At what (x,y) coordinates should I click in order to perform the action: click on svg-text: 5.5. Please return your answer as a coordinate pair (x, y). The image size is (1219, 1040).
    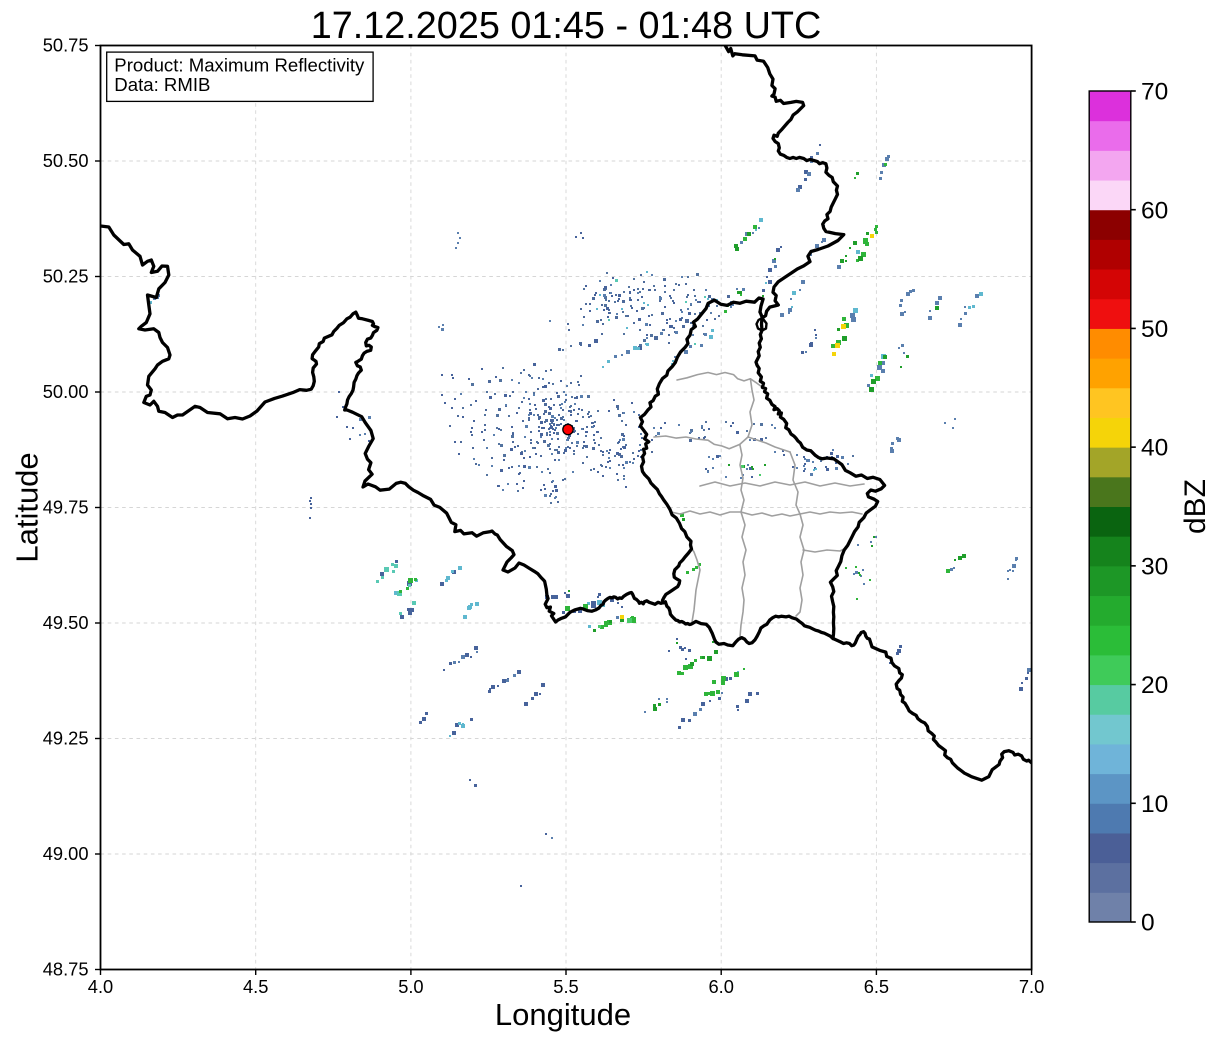
    Looking at the image, I should click on (565, 986).